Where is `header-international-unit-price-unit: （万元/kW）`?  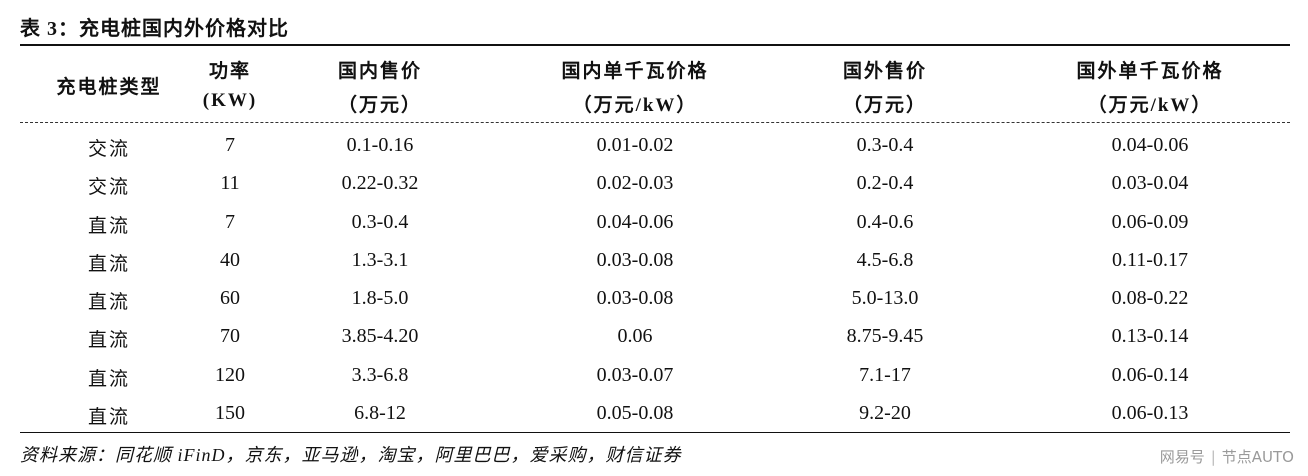 header-international-unit-price-unit: （万元/kW） is located at coordinates (1150, 105).